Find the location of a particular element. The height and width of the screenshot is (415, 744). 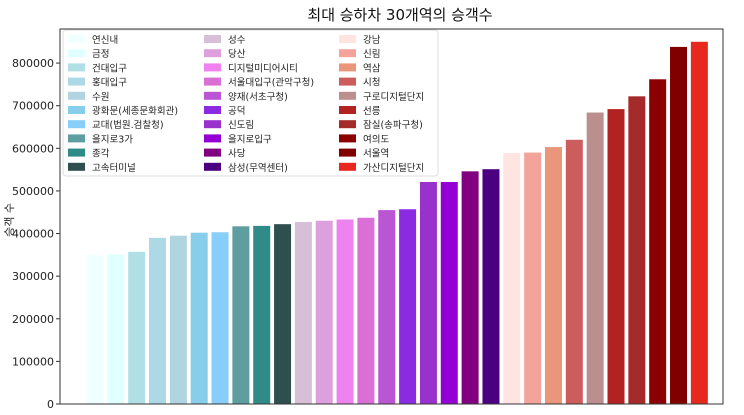

legend-label: 역삼 is located at coordinates (372, 68).